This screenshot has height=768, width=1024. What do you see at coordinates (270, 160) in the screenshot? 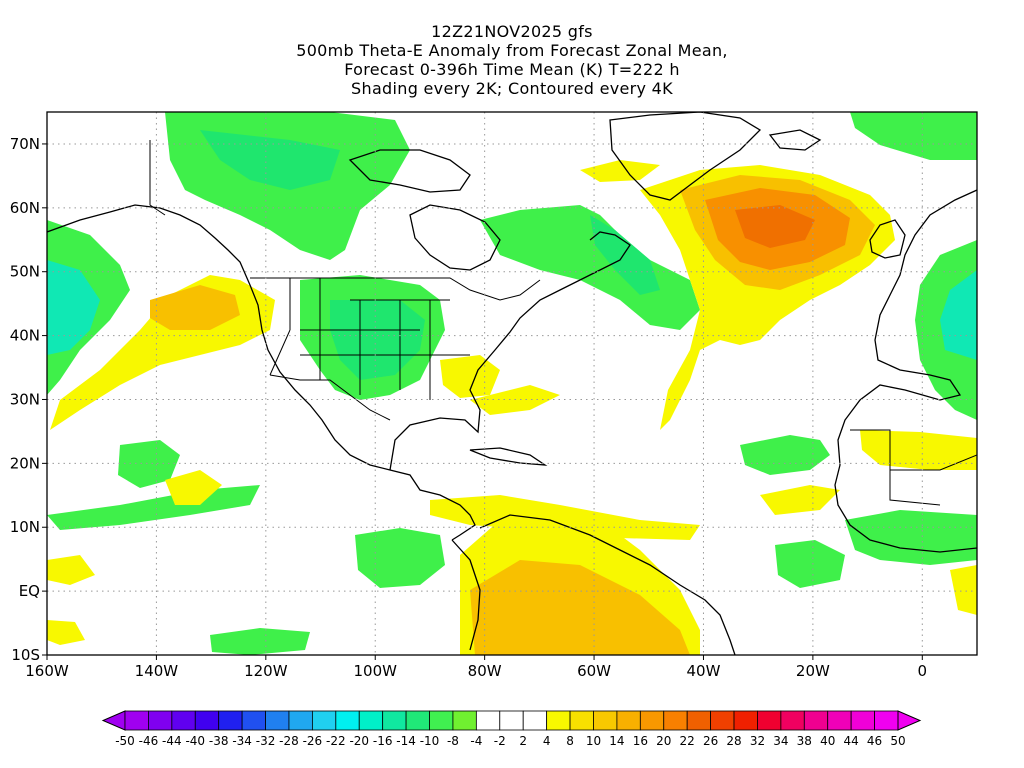
I see `shade-green-dark-nw-canada` at bounding box center [270, 160].